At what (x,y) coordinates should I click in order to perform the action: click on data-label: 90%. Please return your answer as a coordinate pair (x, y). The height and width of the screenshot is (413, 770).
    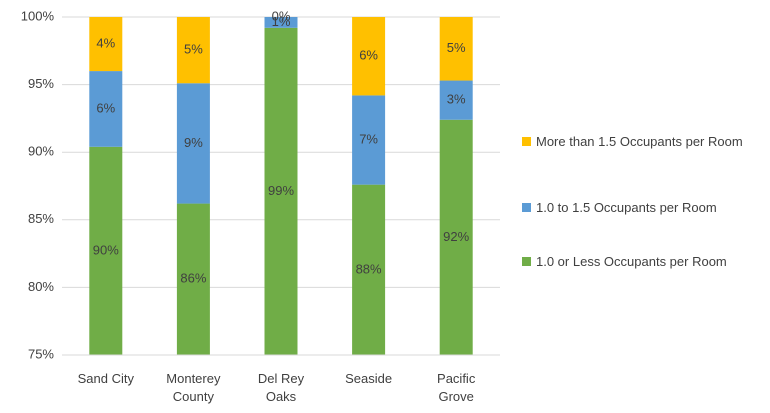
    Looking at the image, I should click on (106, 249).